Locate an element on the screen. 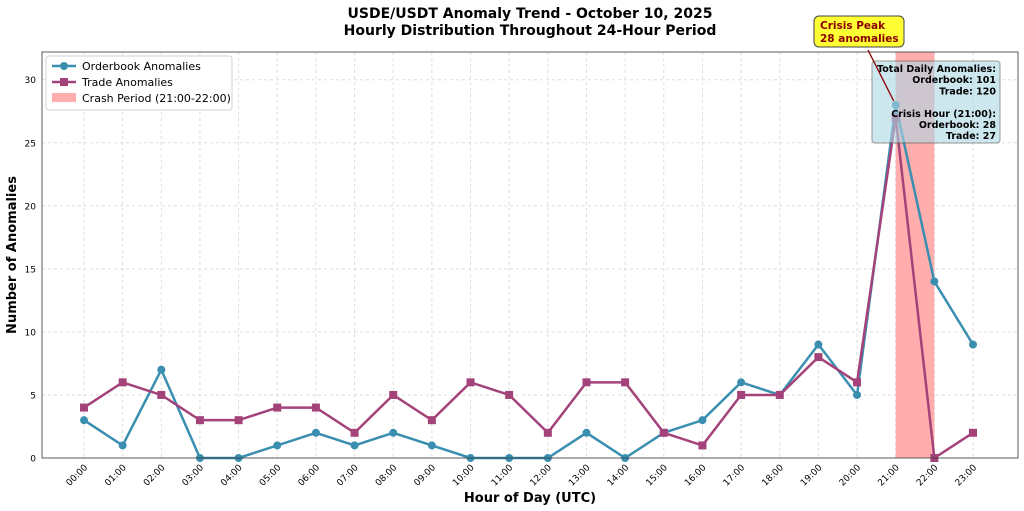  y-tick-label: 0 is located at coordinates (33, 460).